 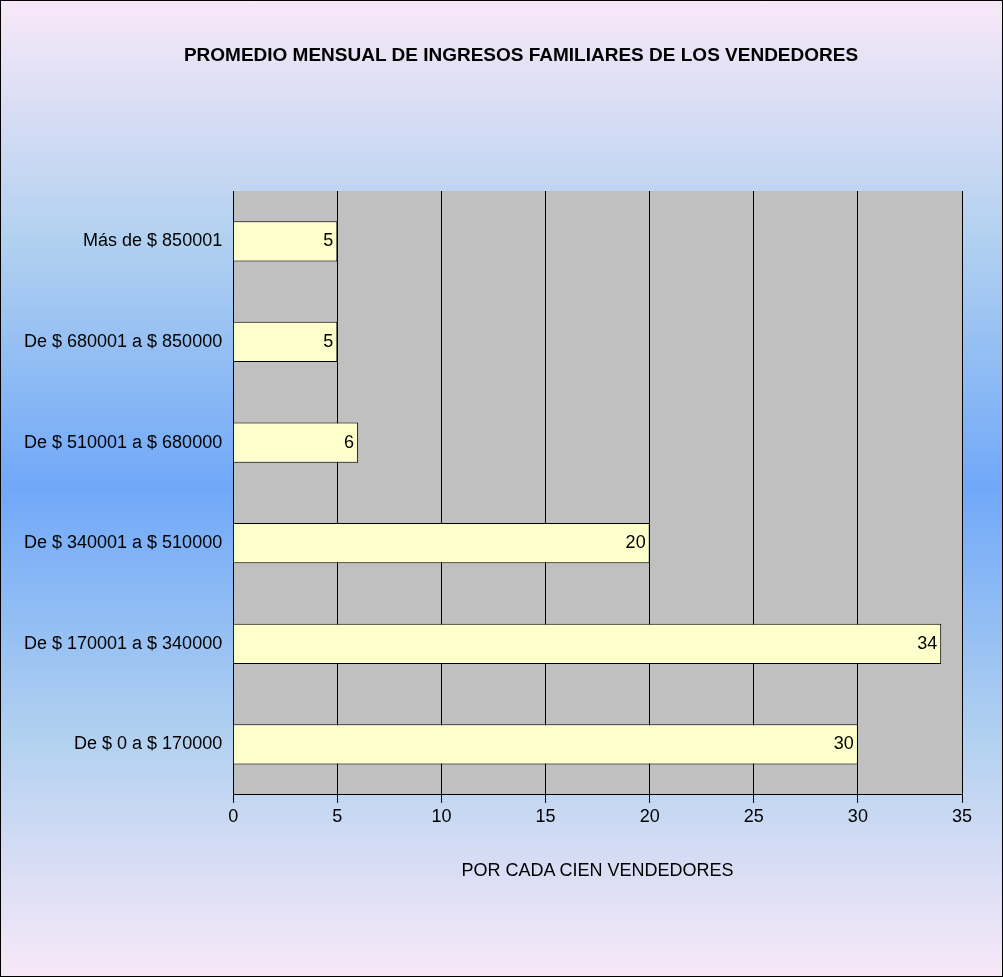 What do you see at coordinates (843, 743) in the screenshot?
I see `data-label: 30` at bounding box center [843, 743].